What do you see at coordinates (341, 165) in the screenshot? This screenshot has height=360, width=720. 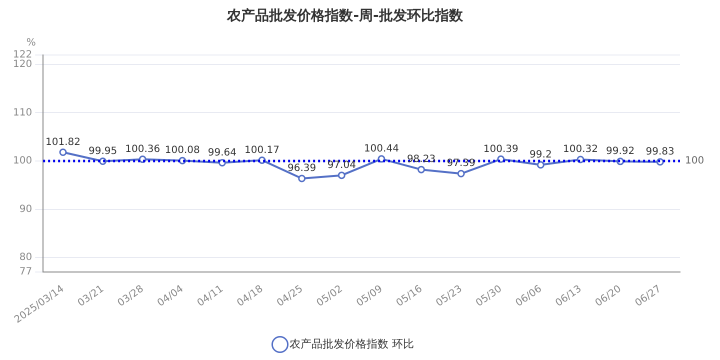 I see `data-label: 97.04` at bounding box center [341, 165].